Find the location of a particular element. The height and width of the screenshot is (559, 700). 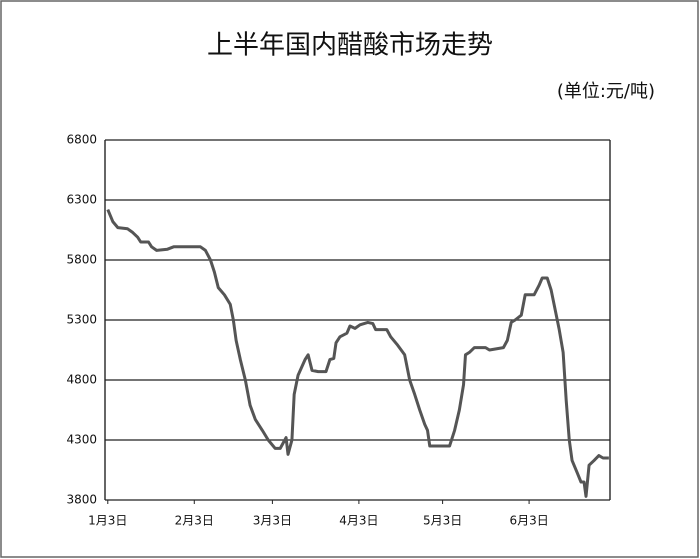

x-tick-label: 1月3日 is located at coordinates (107, 521).